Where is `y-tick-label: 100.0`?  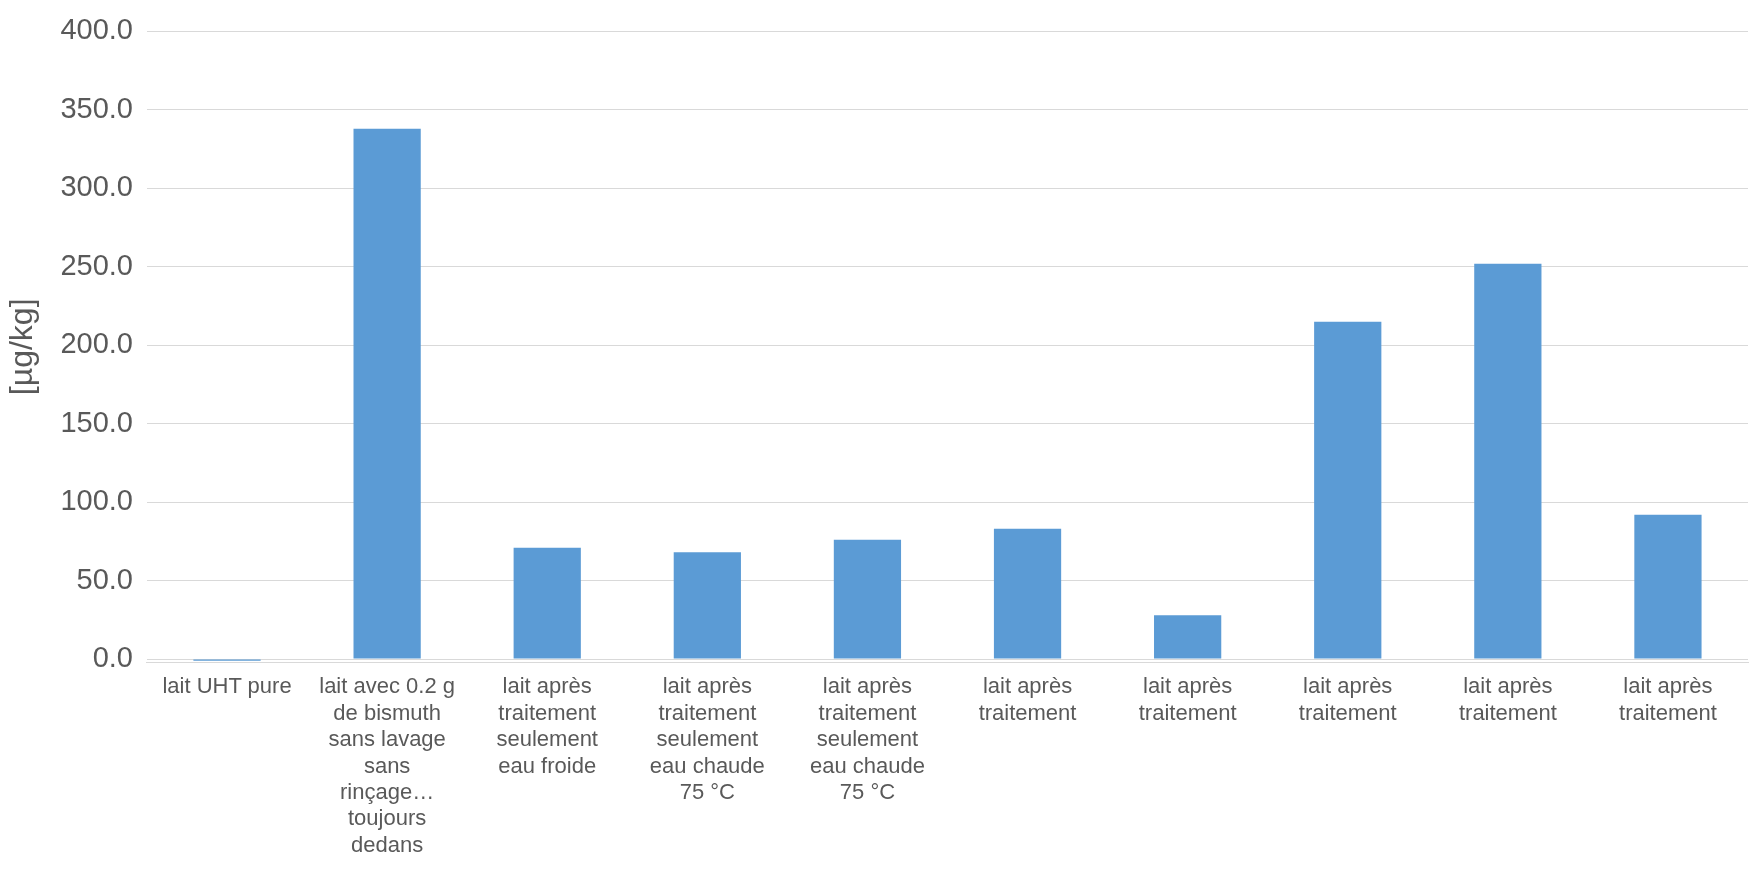
y-tick-label: 100.0 is located at coordinates (96, 500).